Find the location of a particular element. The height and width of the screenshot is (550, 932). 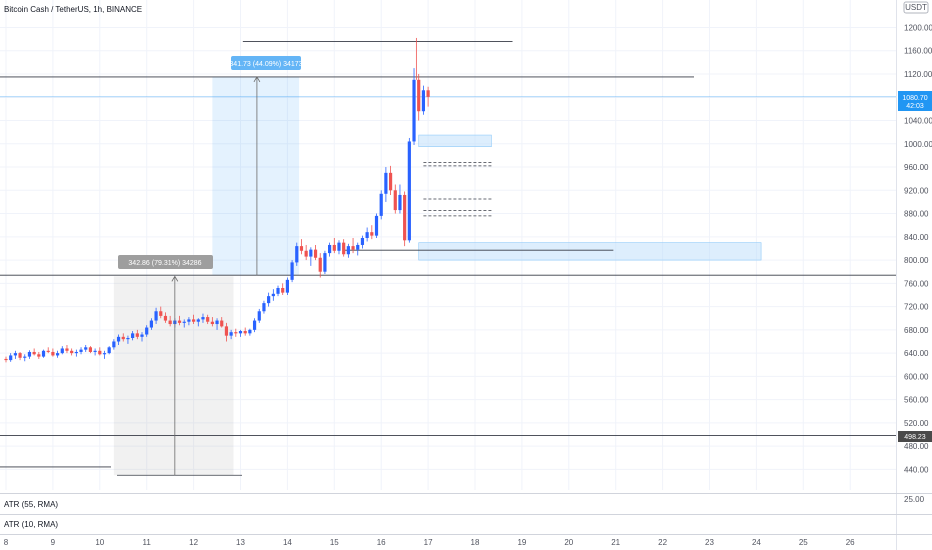

price-tick-label: 800.00 is located at coordinates (916, 260).